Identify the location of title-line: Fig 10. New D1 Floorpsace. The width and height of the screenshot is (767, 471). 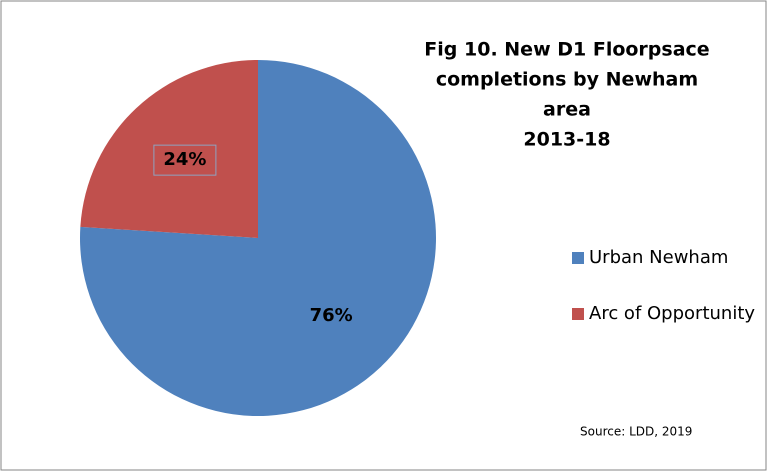
(566, 50).